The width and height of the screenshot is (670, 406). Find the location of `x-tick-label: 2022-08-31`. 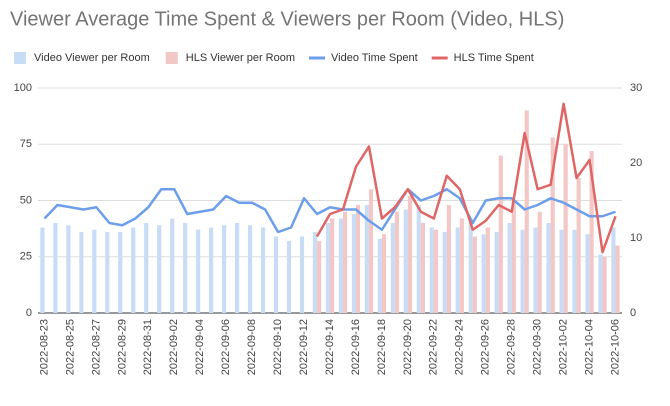

x-tick-label: 2022-08-31 is located at coordinates (148, 347).